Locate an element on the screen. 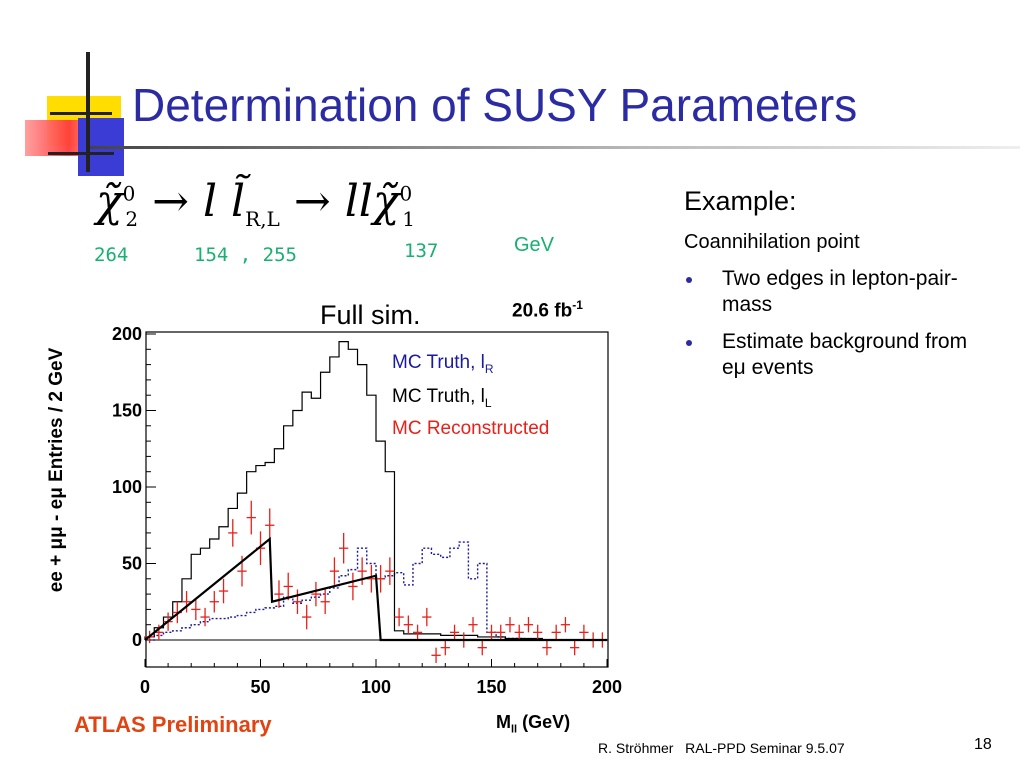  decay-formula: χ̃02 → l l̃R,L → llχ̃01 is located at coordinates (255, 203).